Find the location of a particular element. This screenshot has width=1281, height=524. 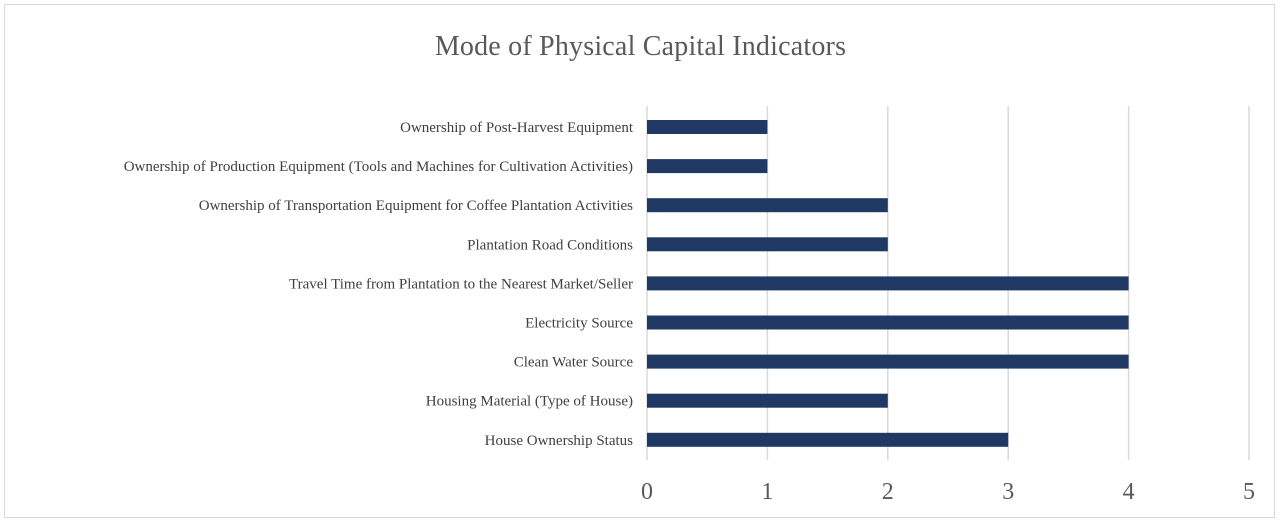

x-tick-labels: 0 1 2 3 4 5 is located at coordinates (948, 492).